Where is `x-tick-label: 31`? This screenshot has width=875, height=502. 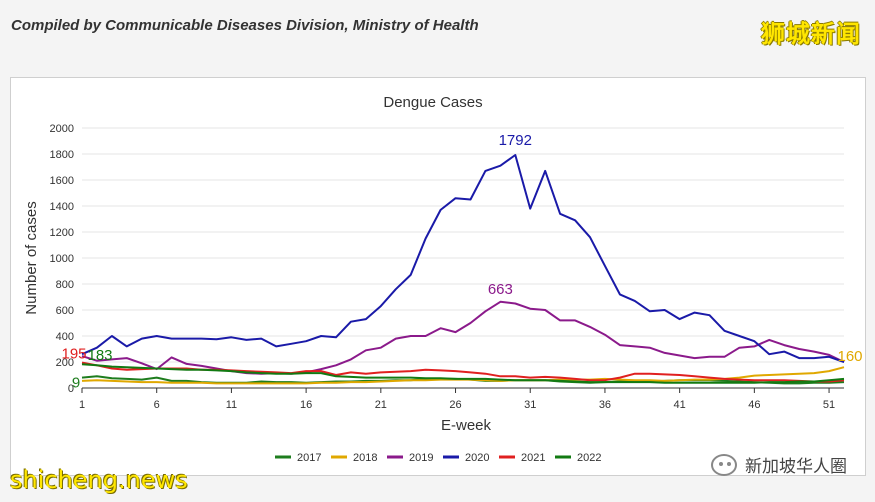
x-tick-label: 31 is located at coordinates (530, 405).